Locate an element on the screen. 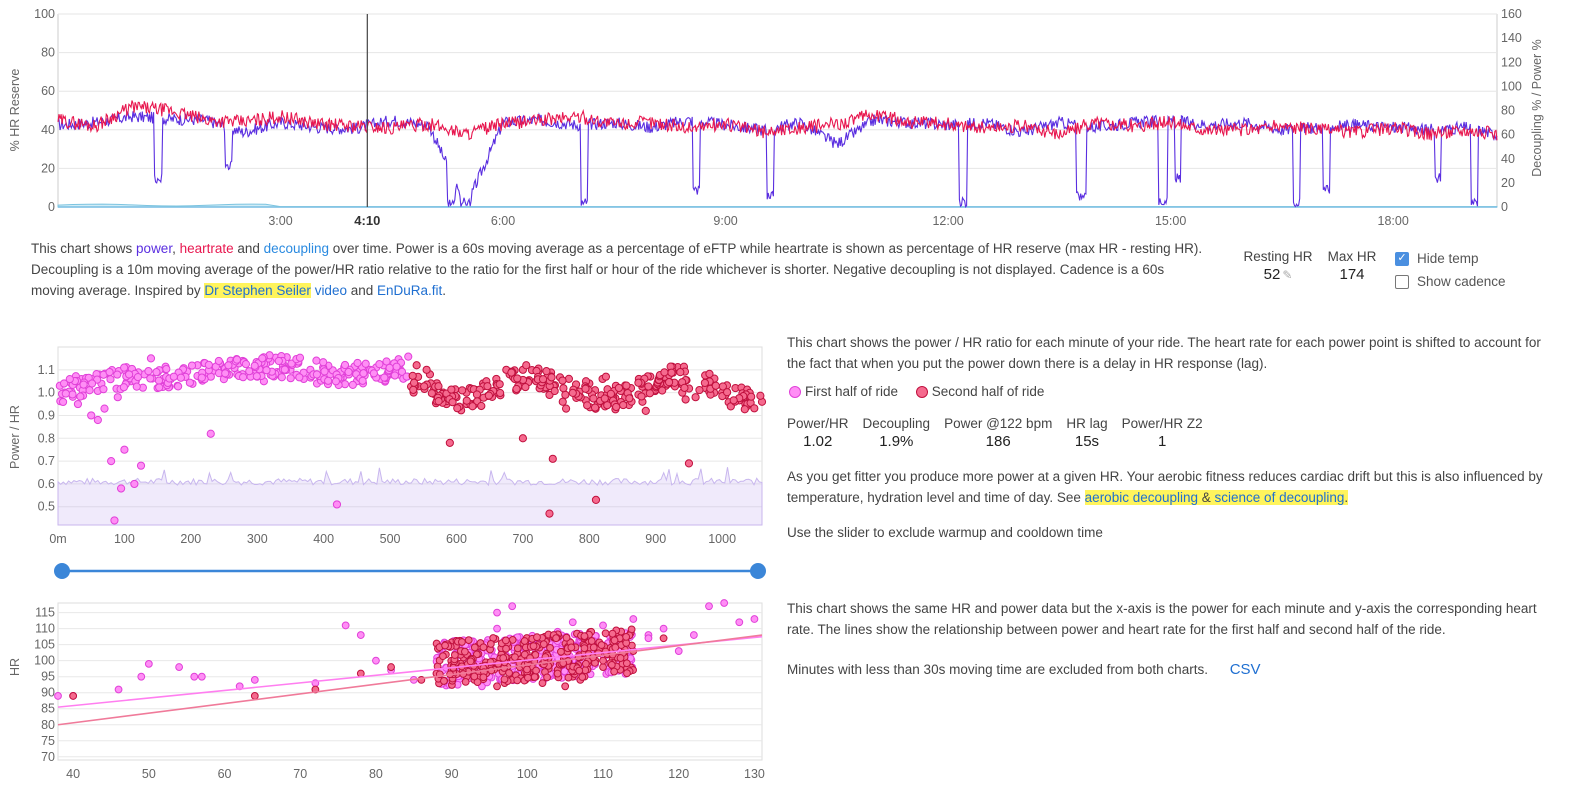 The height and width of the screenshot is (810, 1586). x-tick-label: 500 is located at coordinates (390, 539).